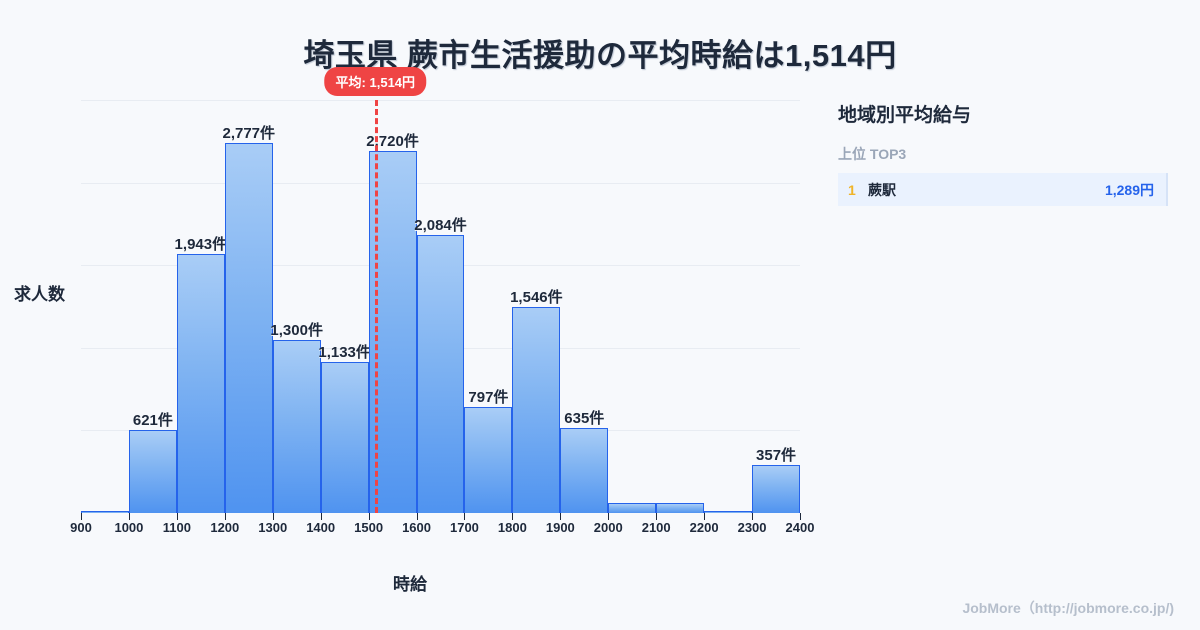 The width and height of the screenshot is (1200, 630). What do you see at coordinates (512, 527) in the screenshot?
I see `x-tick-label: 1800` at bounding box center [512, 527].